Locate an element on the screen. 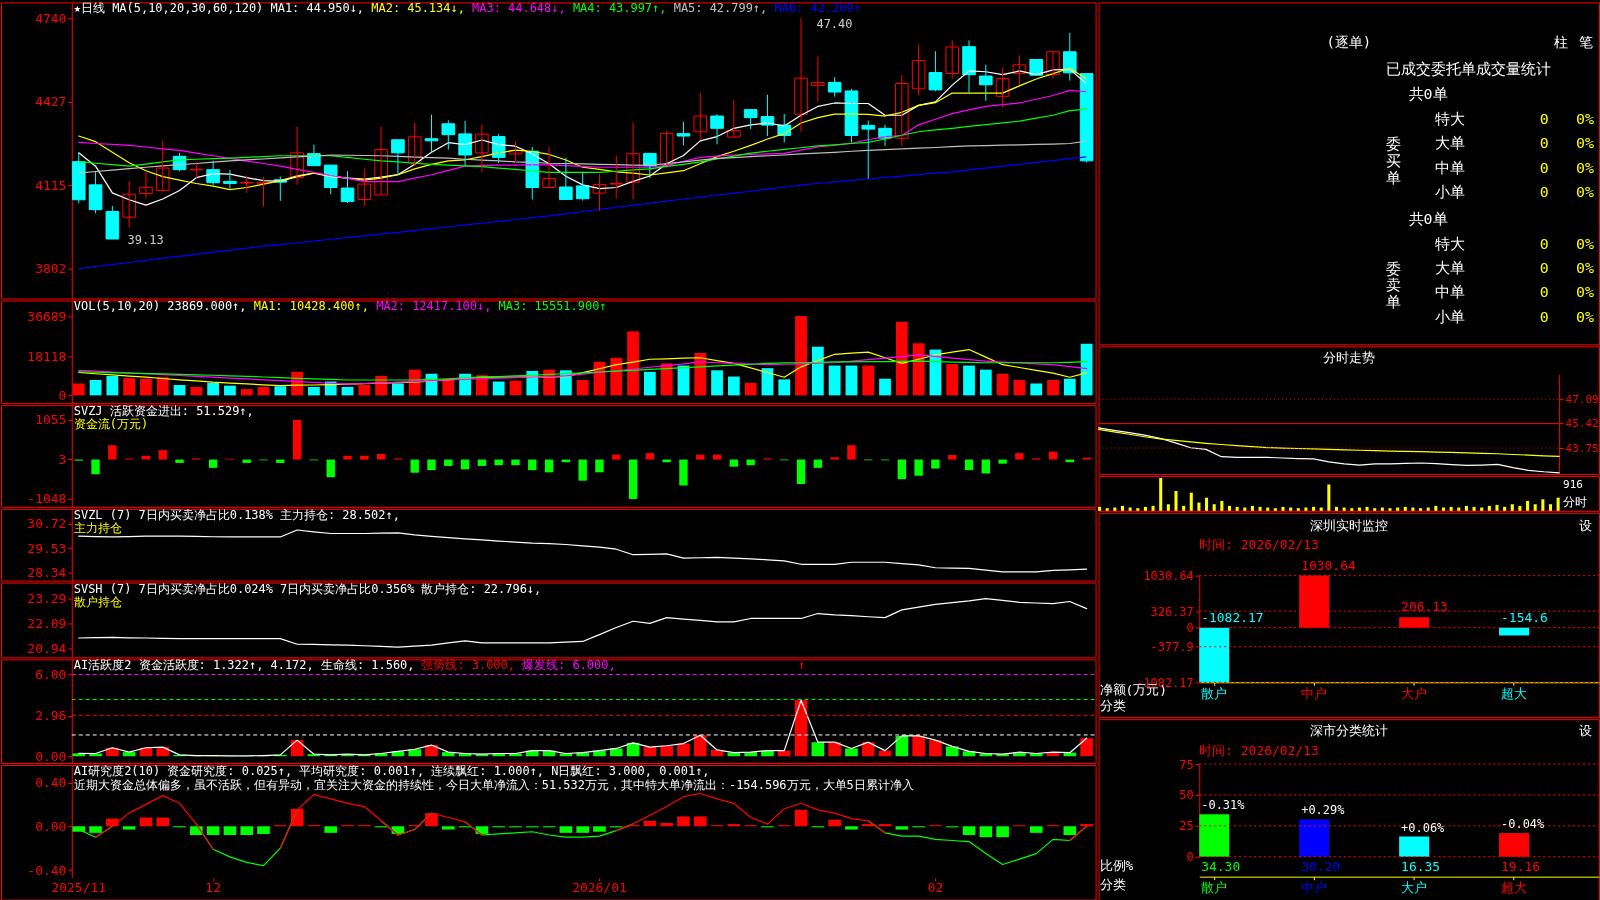 The width and height of the screenshot is (1600, 900). y-tick-label: 2.96 is located at coordinates (51, 716).